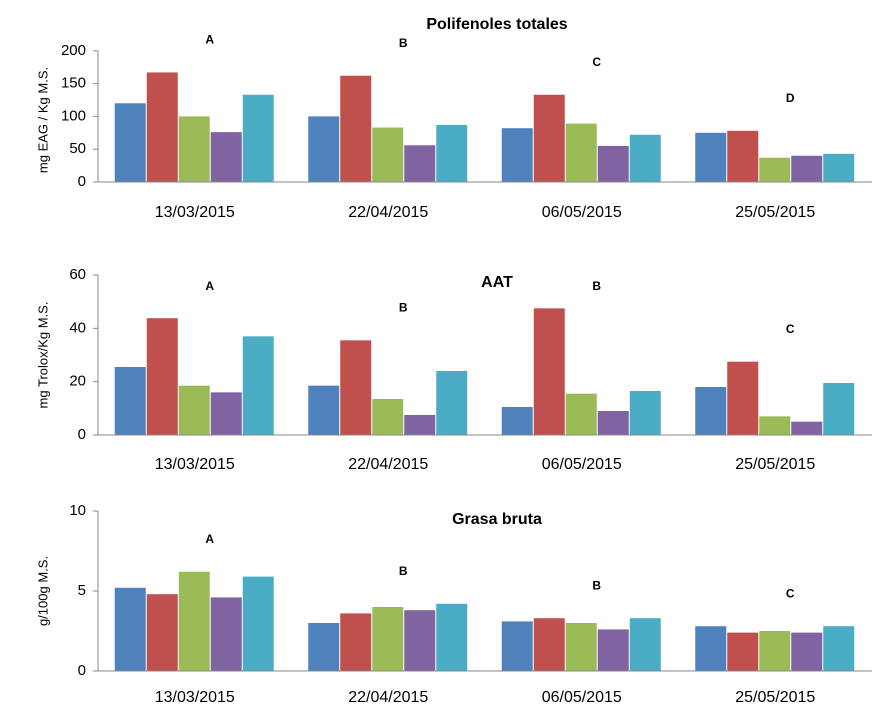 Image resolution: width=885 pixels, height=712 pixels. What do you see at coordinates (77, 327) in the screenshot?
I see `y-tick-label: 40` at bounding box center [77, 327].